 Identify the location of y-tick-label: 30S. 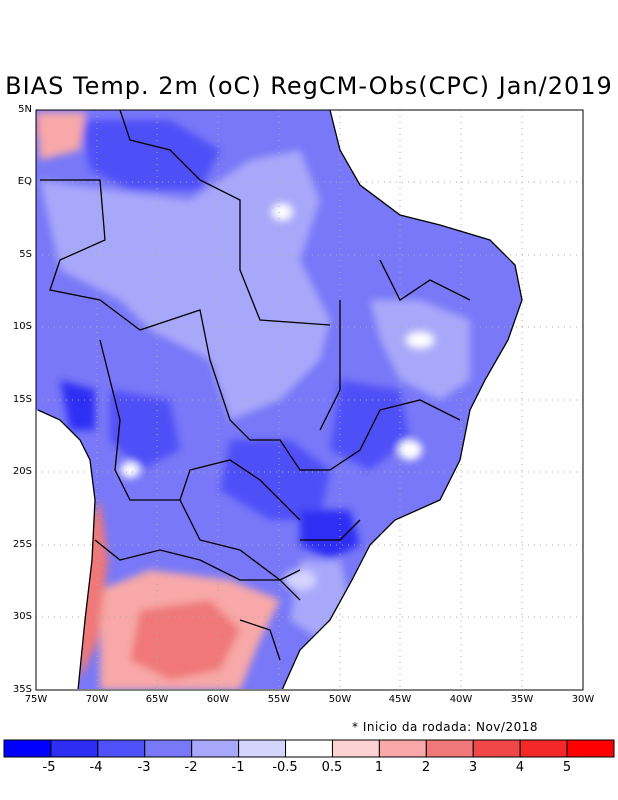
(22, 616).